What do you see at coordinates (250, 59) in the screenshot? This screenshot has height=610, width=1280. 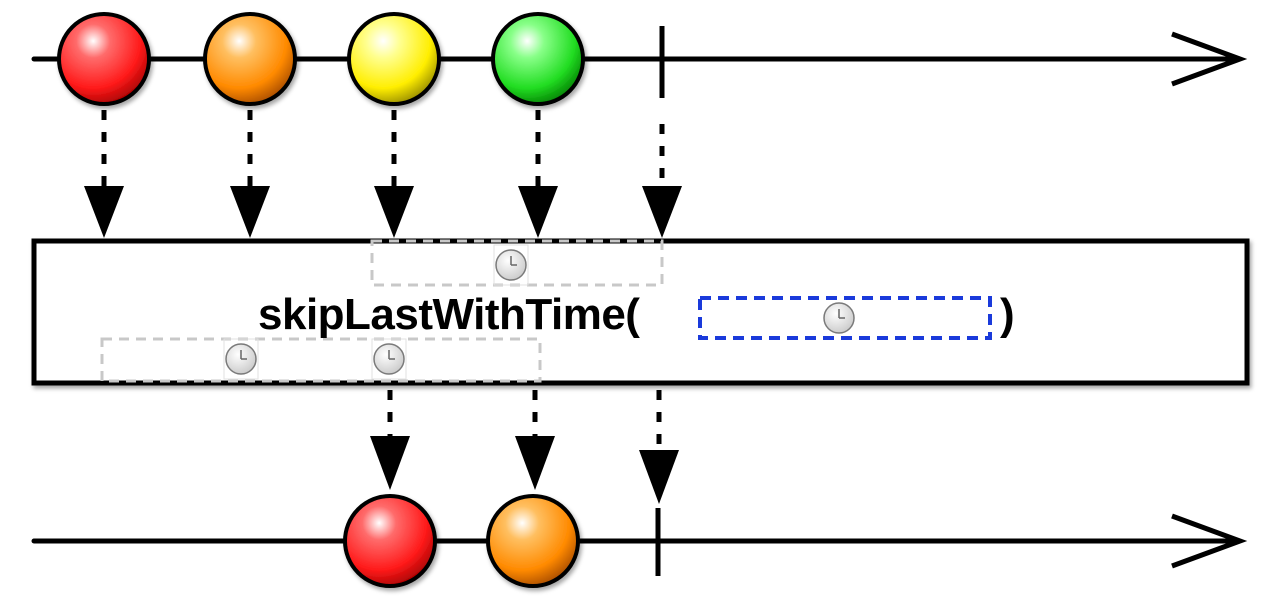 I see `source-marble-orange` at bounding box center [250, 59].